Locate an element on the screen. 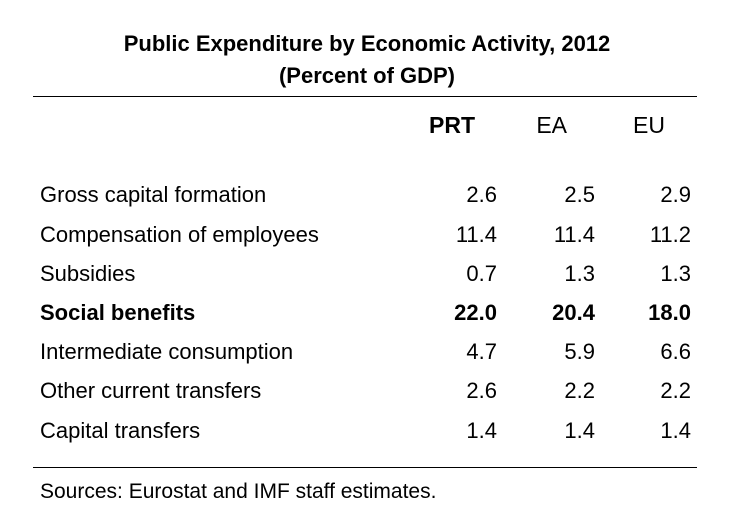 This screenshot has height=528, width=734. cell-prt: 4.7 is located at coordinates (481, 351).